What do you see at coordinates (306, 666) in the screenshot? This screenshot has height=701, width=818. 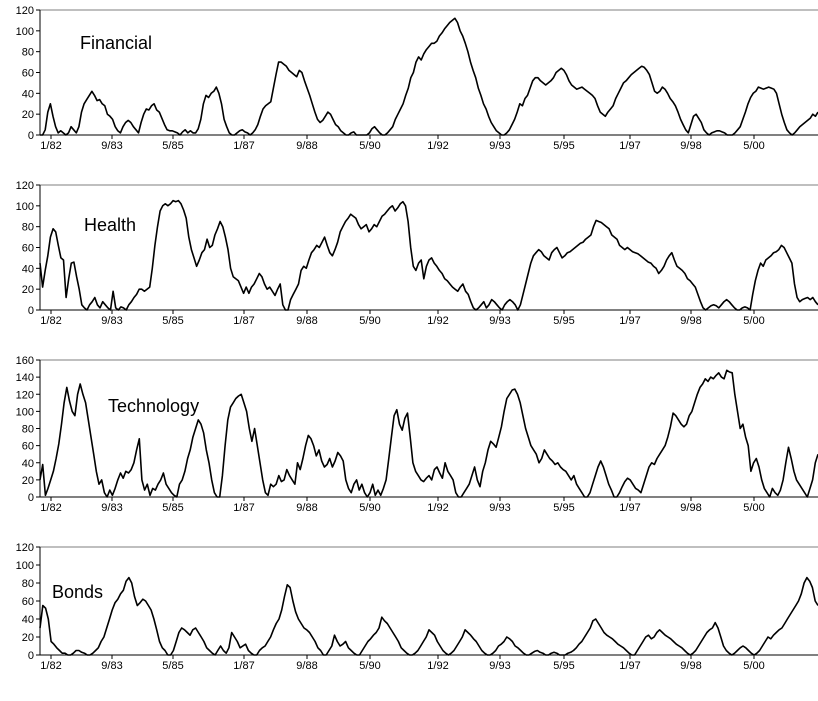 I see `bonds-x-tick-label: 9/88` at bounding box center [306, 666].